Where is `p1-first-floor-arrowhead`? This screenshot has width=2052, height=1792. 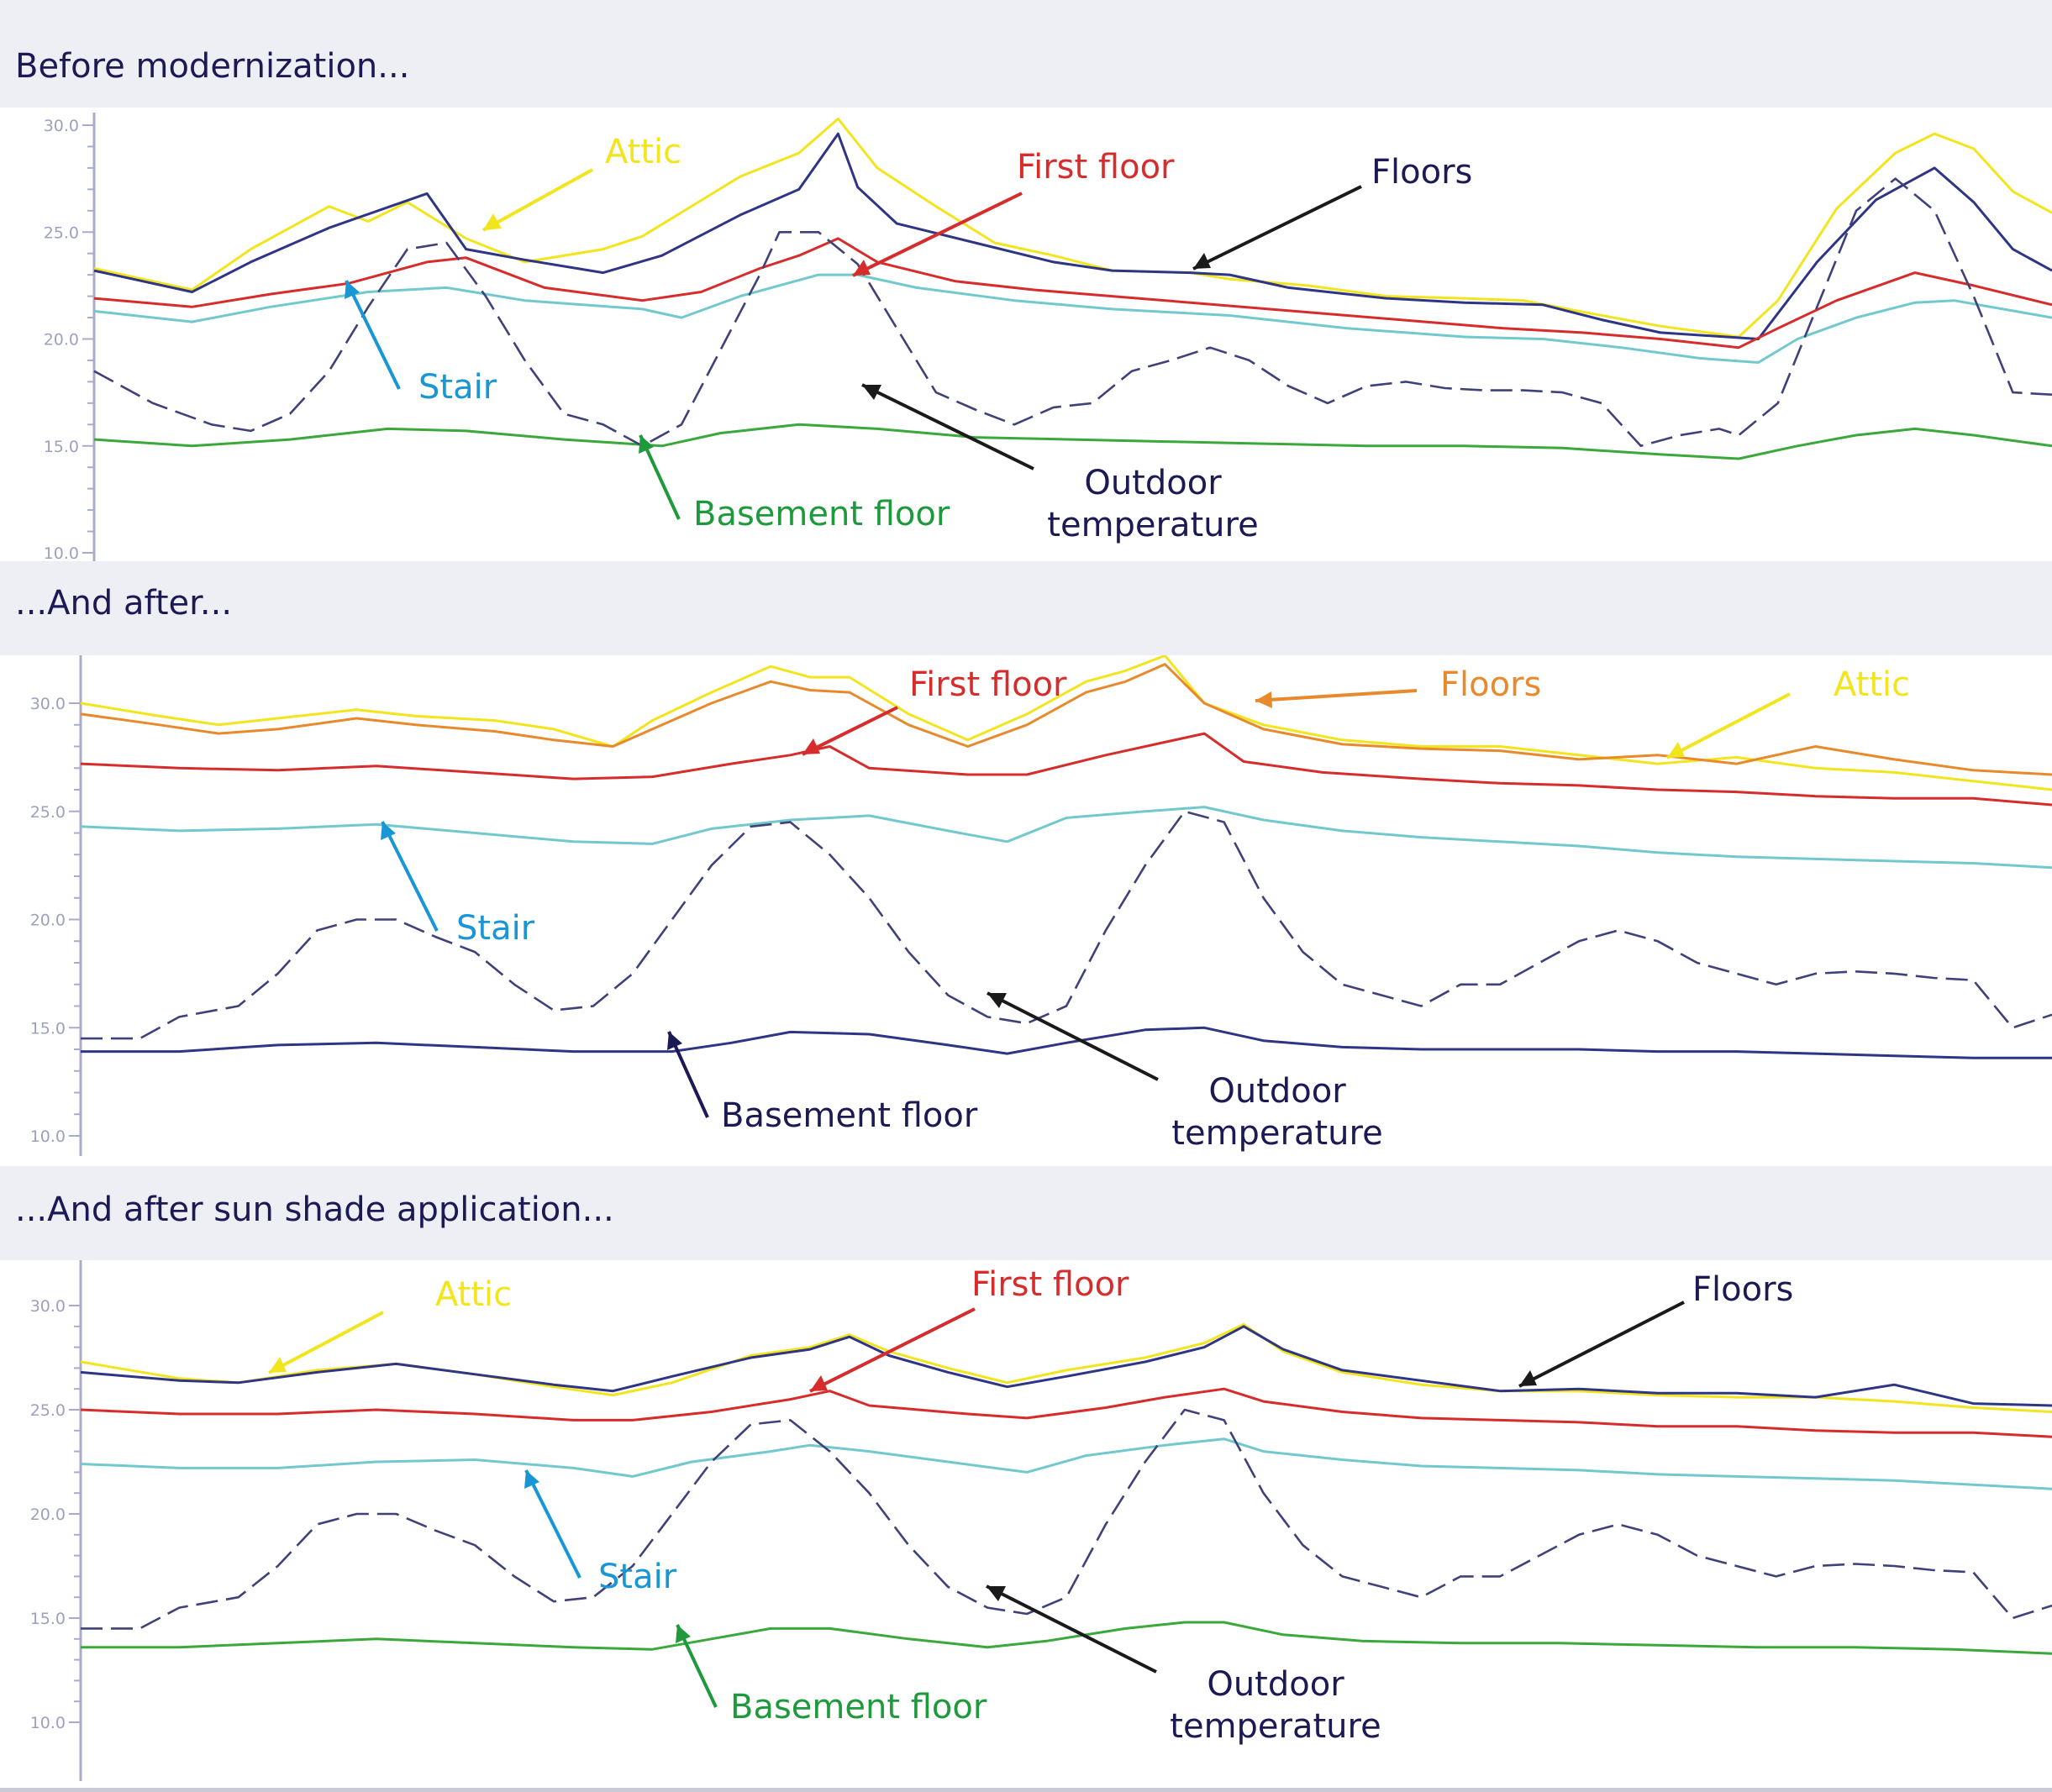
p1-first-floor-arrowhead is located at coordinates (862, 268).